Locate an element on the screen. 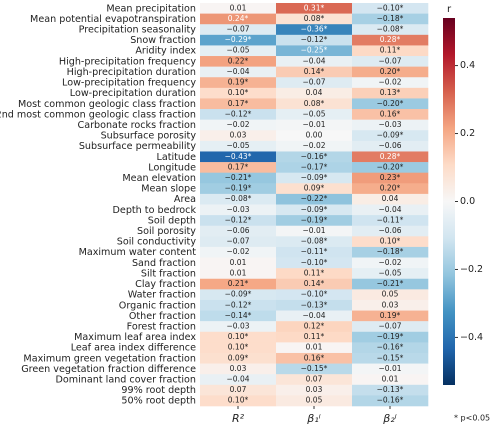 This screenshot has height=429, width=500. row-label: Low-precipitation duration is located at coordinates (133, 93).